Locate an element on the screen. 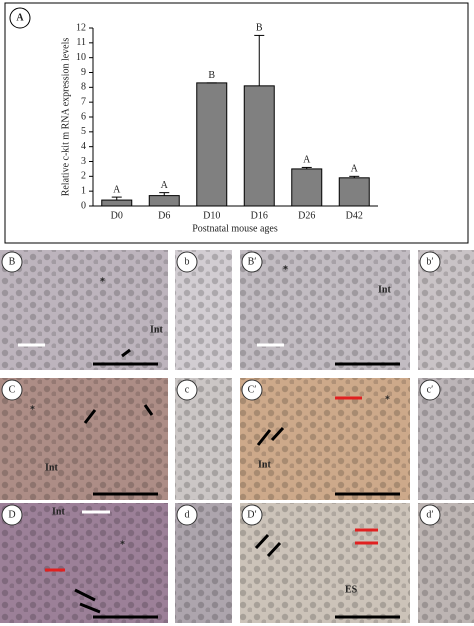 Image resolution: width=474 pixels, height=626 pixels. y-tick-label: 2 is located at coordinates (83, 176).